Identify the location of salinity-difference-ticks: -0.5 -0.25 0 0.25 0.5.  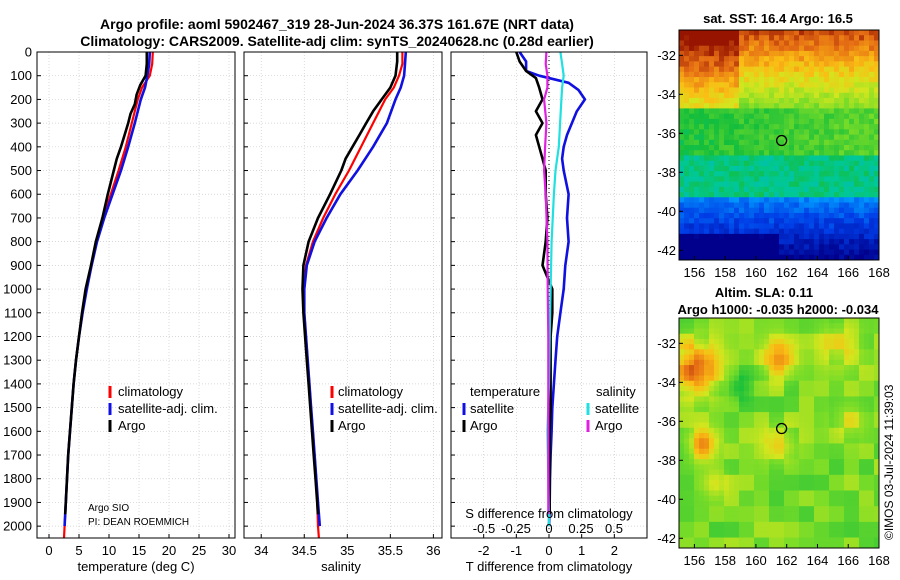
(548, 528).